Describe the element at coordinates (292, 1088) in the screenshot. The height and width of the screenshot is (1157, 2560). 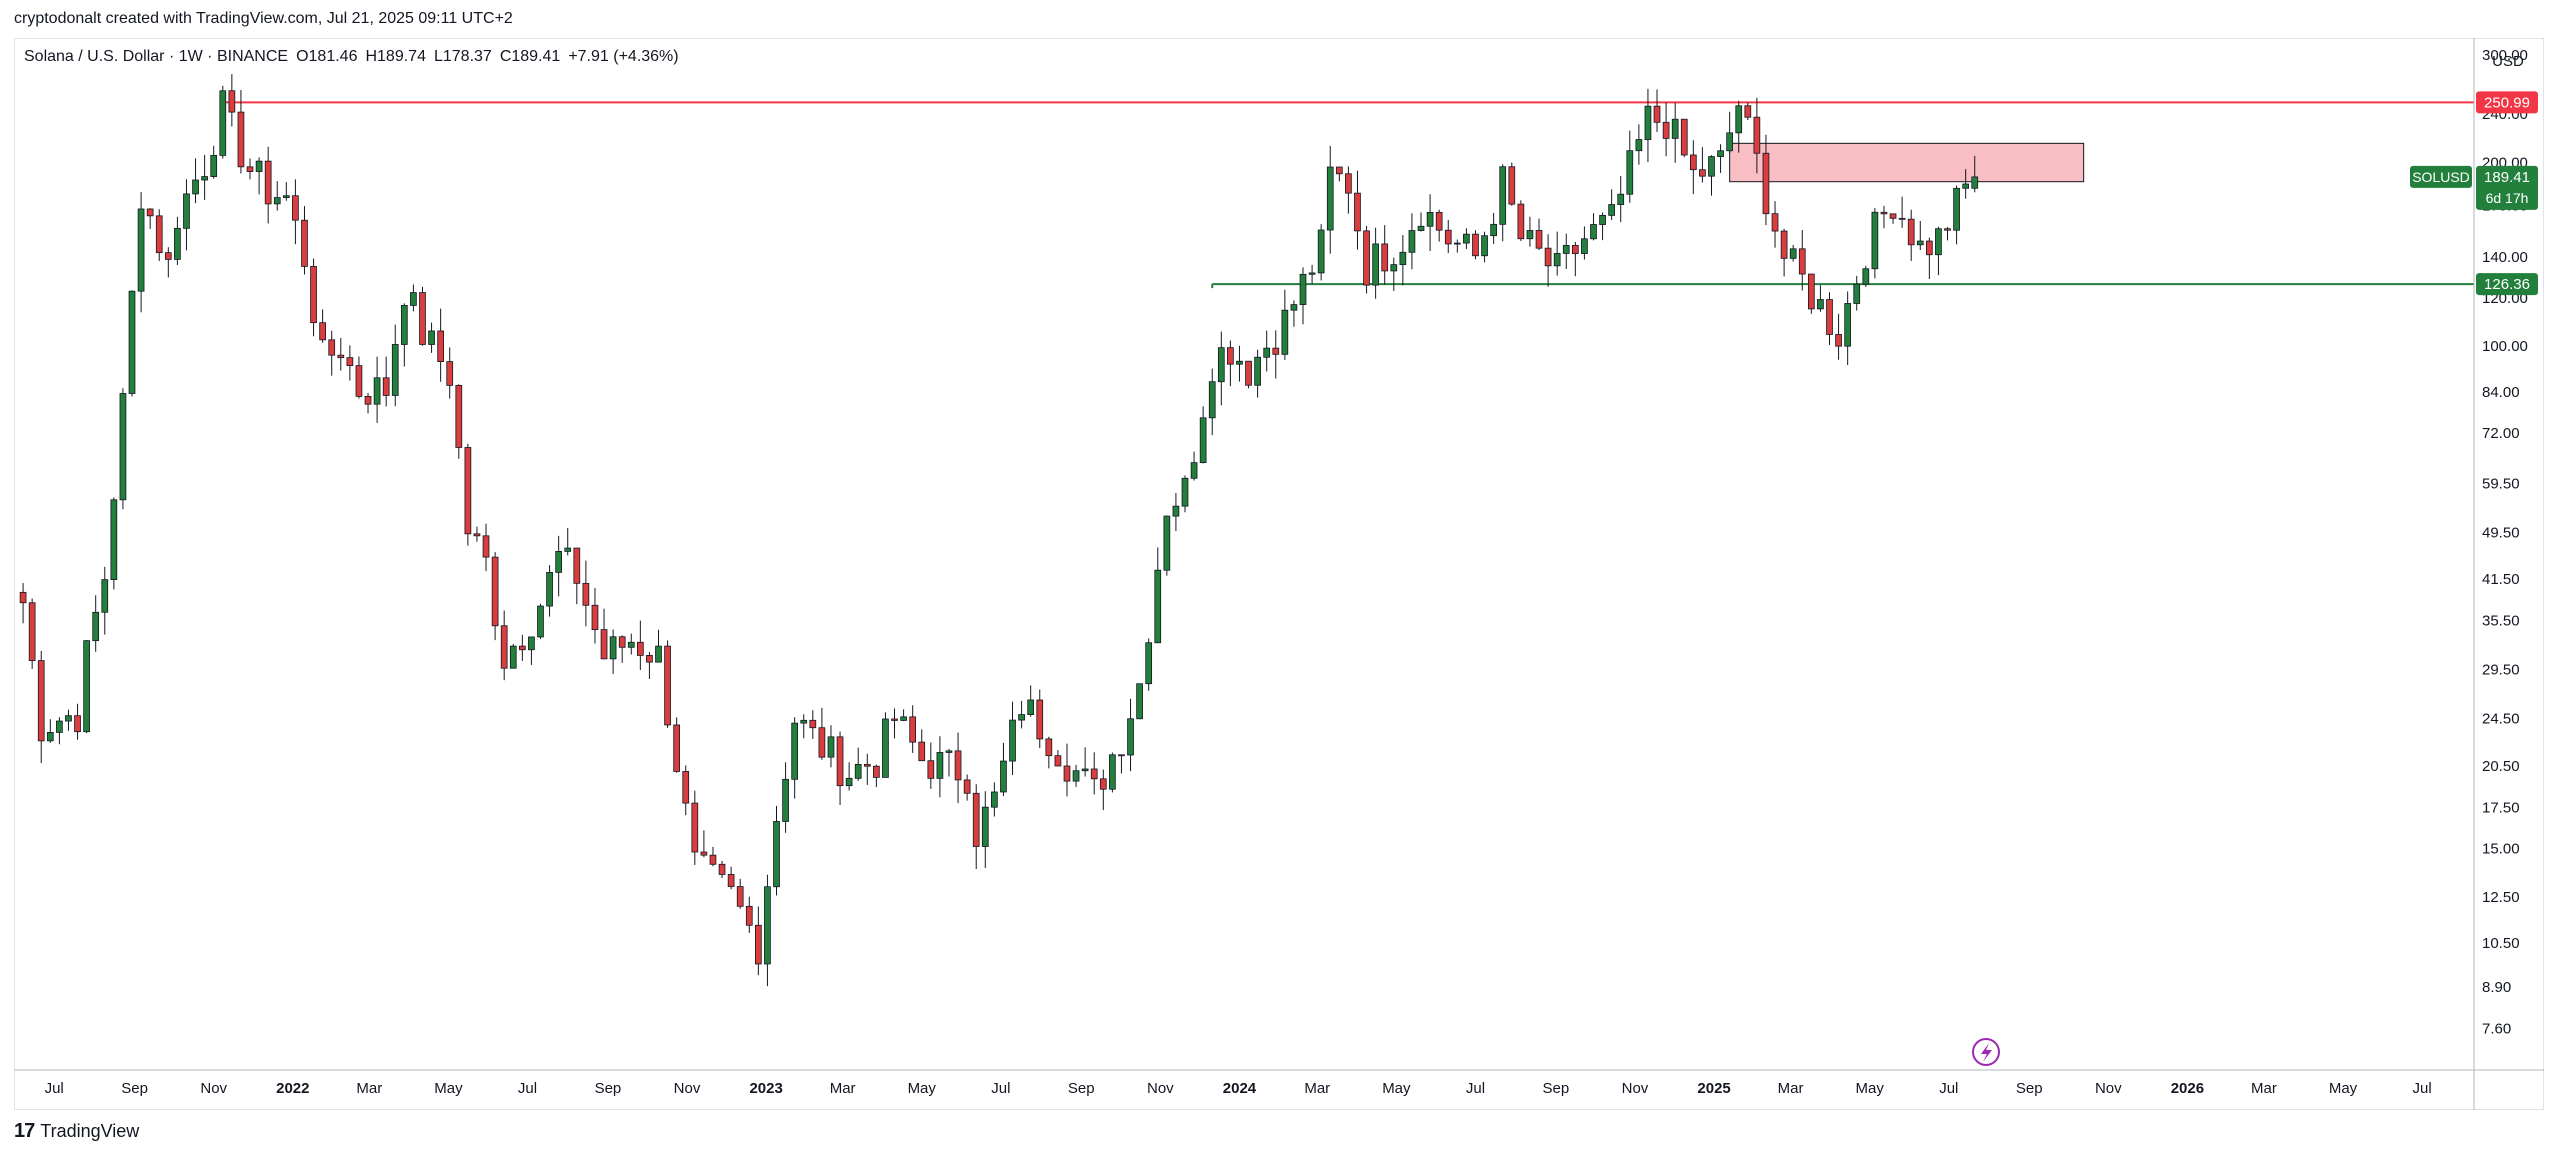
I see `time-tick-label: 2022` at that location.